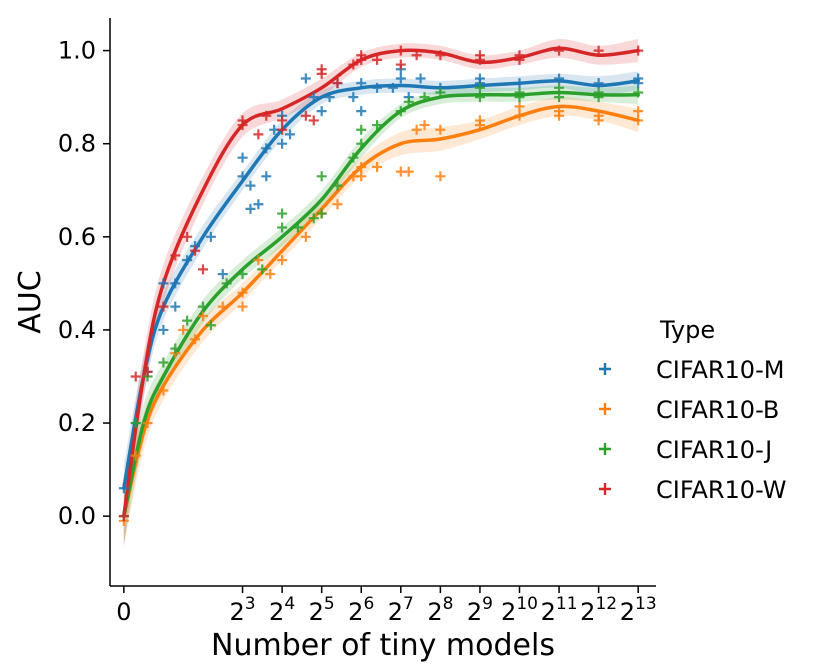 This screenshot has height=664, width=831. What do you see at coordinates (77, 144) in the screenshot?
I see `y-tick-label: 0.8` at bounding box center [77, 144].